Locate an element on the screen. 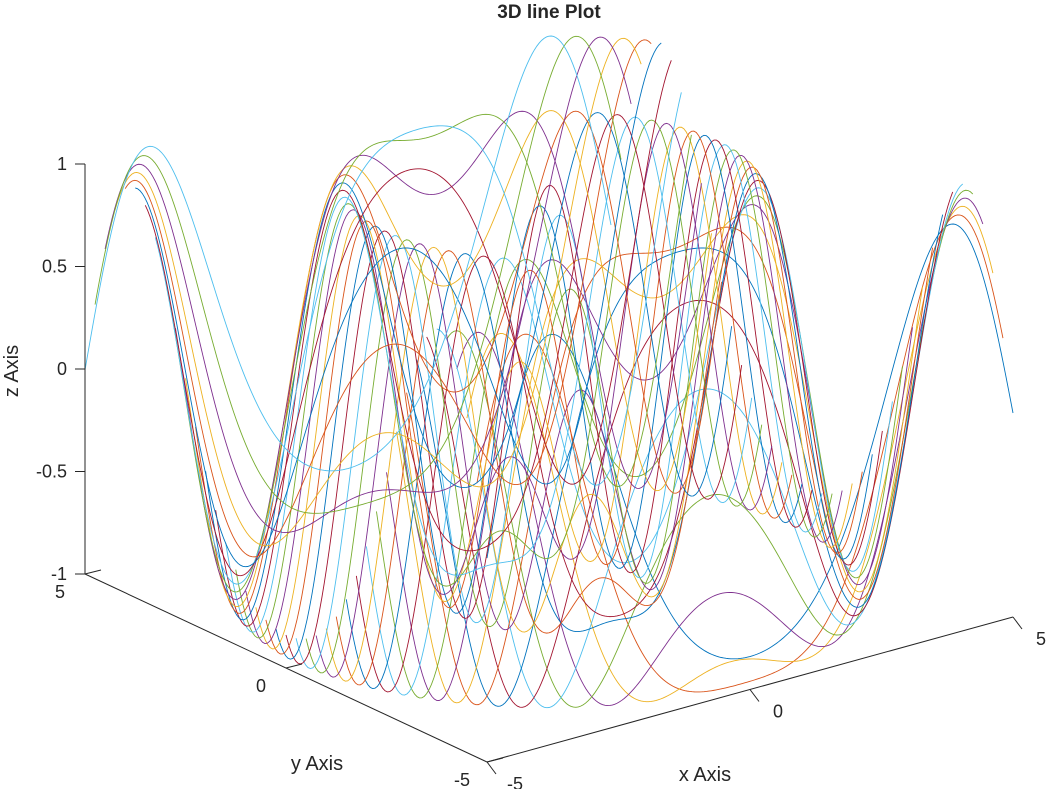  z-tick-label: 0 is located at coordinates (62, 369).